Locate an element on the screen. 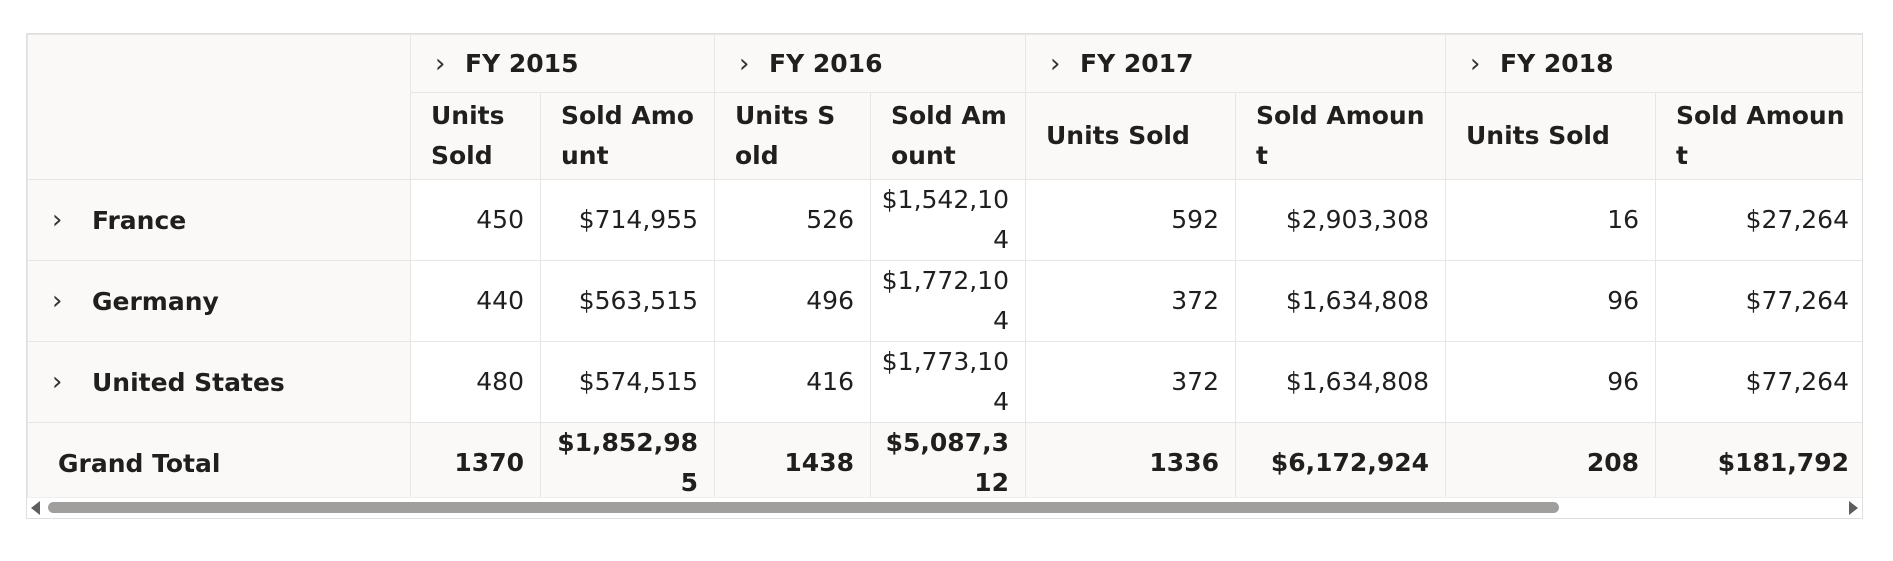 The width and height of the screenshot is (1893, 561). row-header-germany: › Germany is located at coordinates (219, 301).